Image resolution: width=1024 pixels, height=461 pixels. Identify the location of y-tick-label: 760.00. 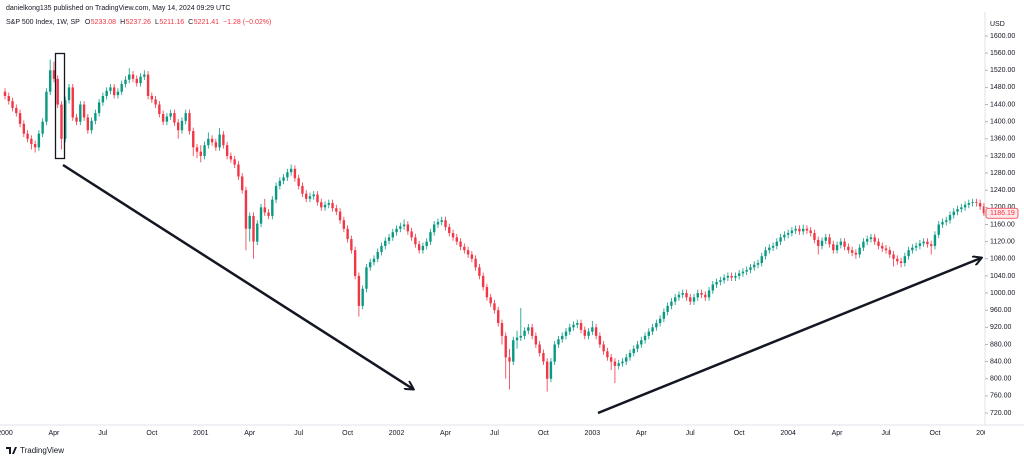
(1001, 396).